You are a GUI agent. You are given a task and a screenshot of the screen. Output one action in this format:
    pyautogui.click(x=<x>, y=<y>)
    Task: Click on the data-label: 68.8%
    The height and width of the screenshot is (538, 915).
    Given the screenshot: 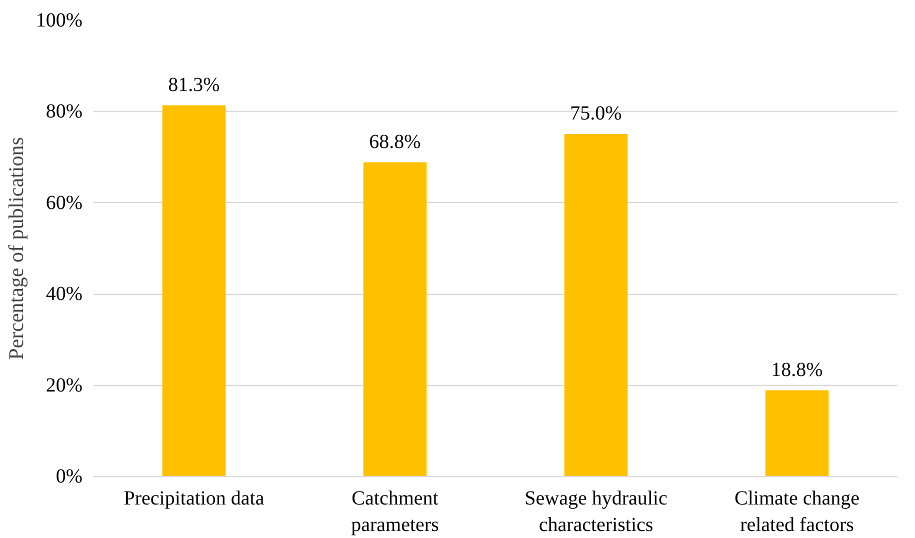 What is the action you would take?
    pyautogui.click(x=395, y=141)
    